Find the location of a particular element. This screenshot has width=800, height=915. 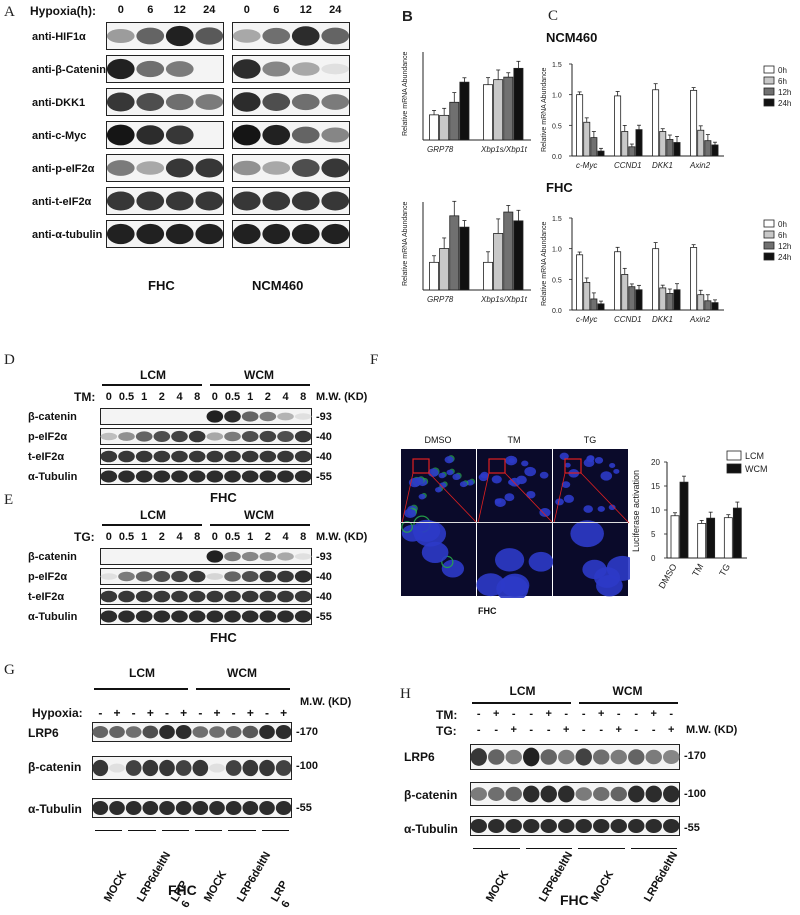

blot-strip-fhc is located at coordinates (165, 69).